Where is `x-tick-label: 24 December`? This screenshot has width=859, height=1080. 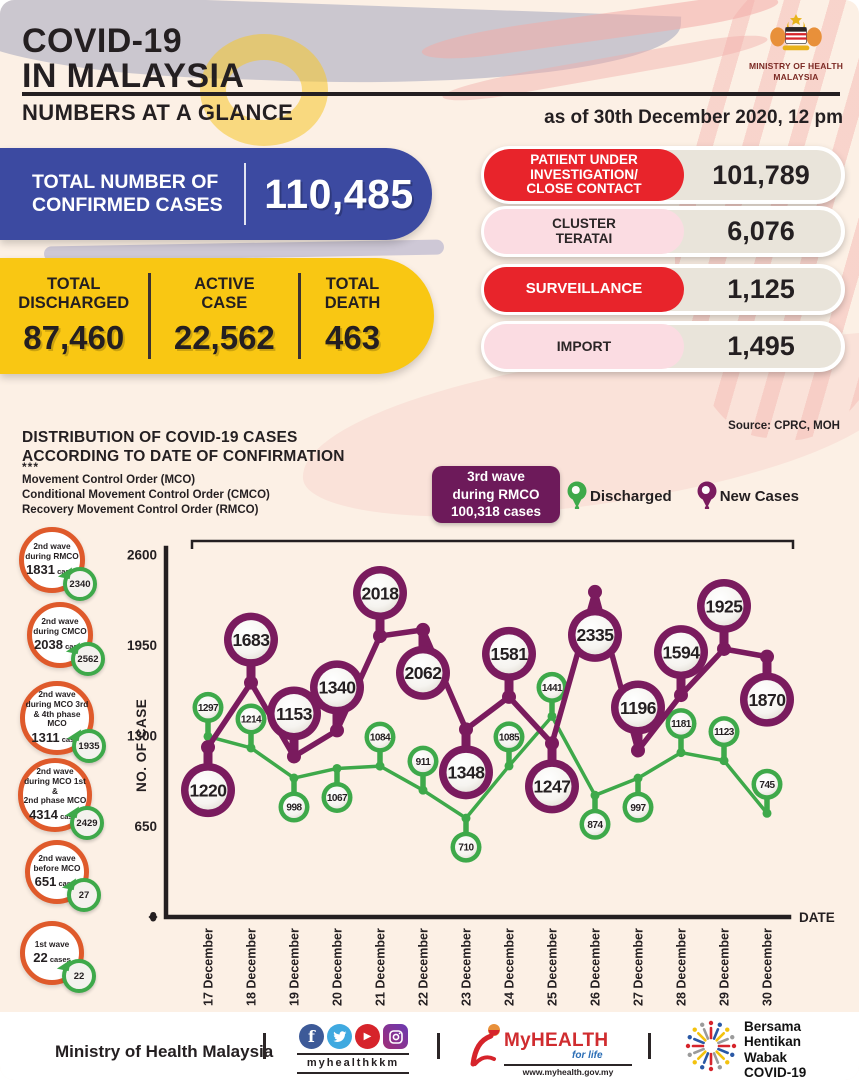
x-tick-label: 24 December is located at coordinates (510, 967).